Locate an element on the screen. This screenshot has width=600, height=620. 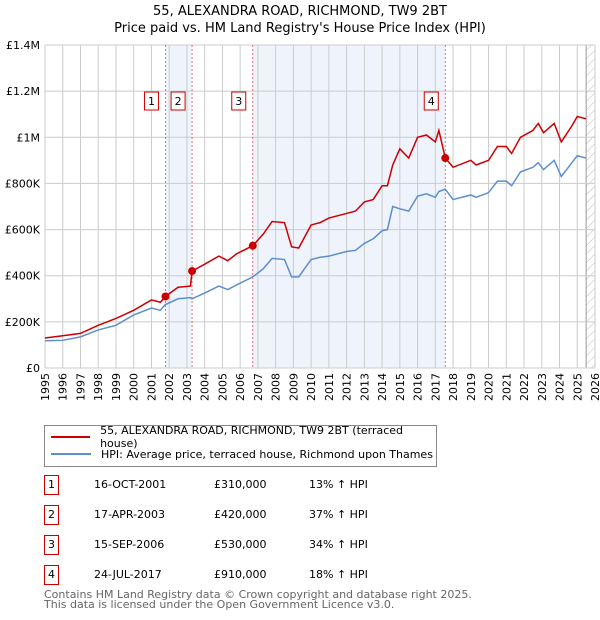
y-tick-label: £800K is located at coordinates (23, 183).